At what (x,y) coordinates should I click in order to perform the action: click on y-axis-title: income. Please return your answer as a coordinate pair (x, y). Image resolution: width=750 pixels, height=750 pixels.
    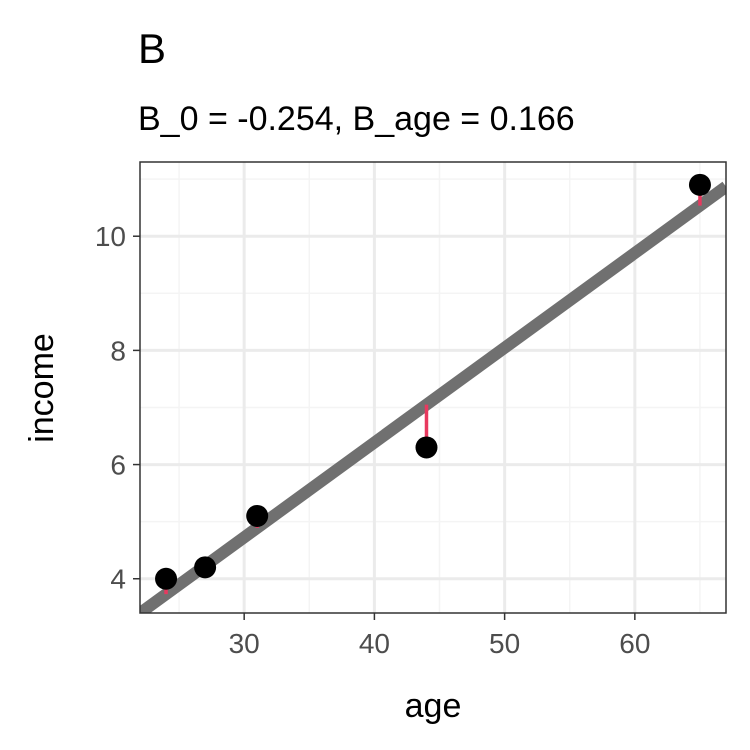
    Looking at the image, I should click on (42, 388).